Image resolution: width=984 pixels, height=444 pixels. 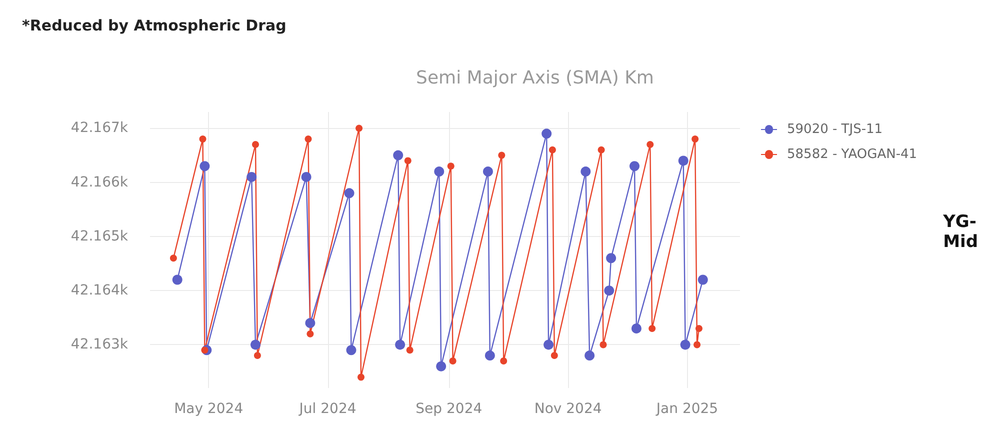 I want to click on legend-label: 58582 - YAOGAN-41, so click(x=852, y=154).